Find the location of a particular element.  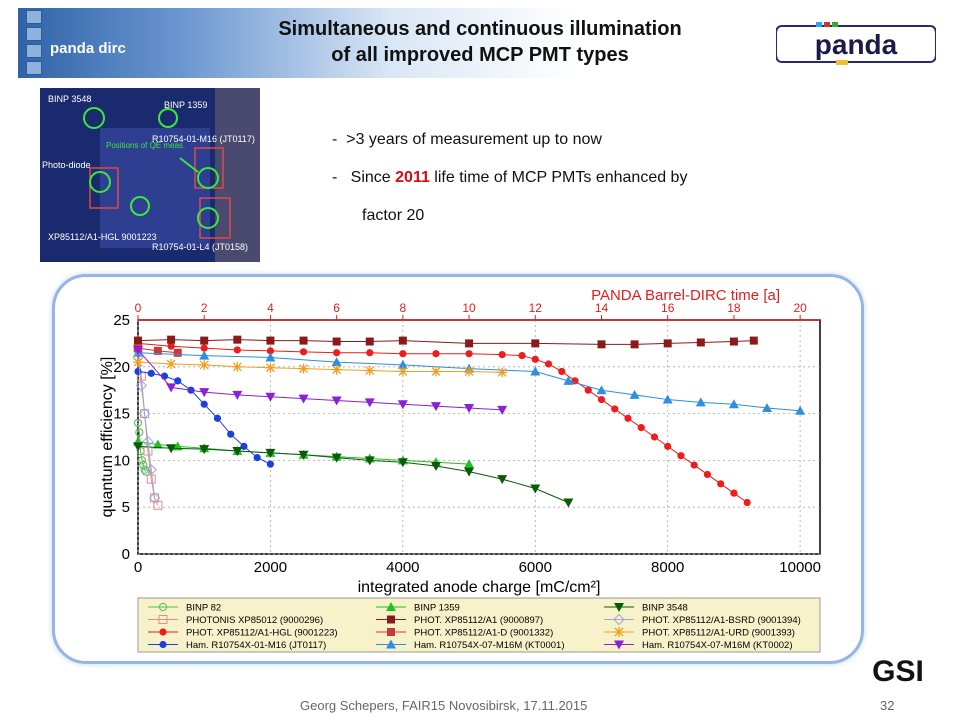

photo-label-binp1359: BINP 1359 is located at coordinates (185, 105).